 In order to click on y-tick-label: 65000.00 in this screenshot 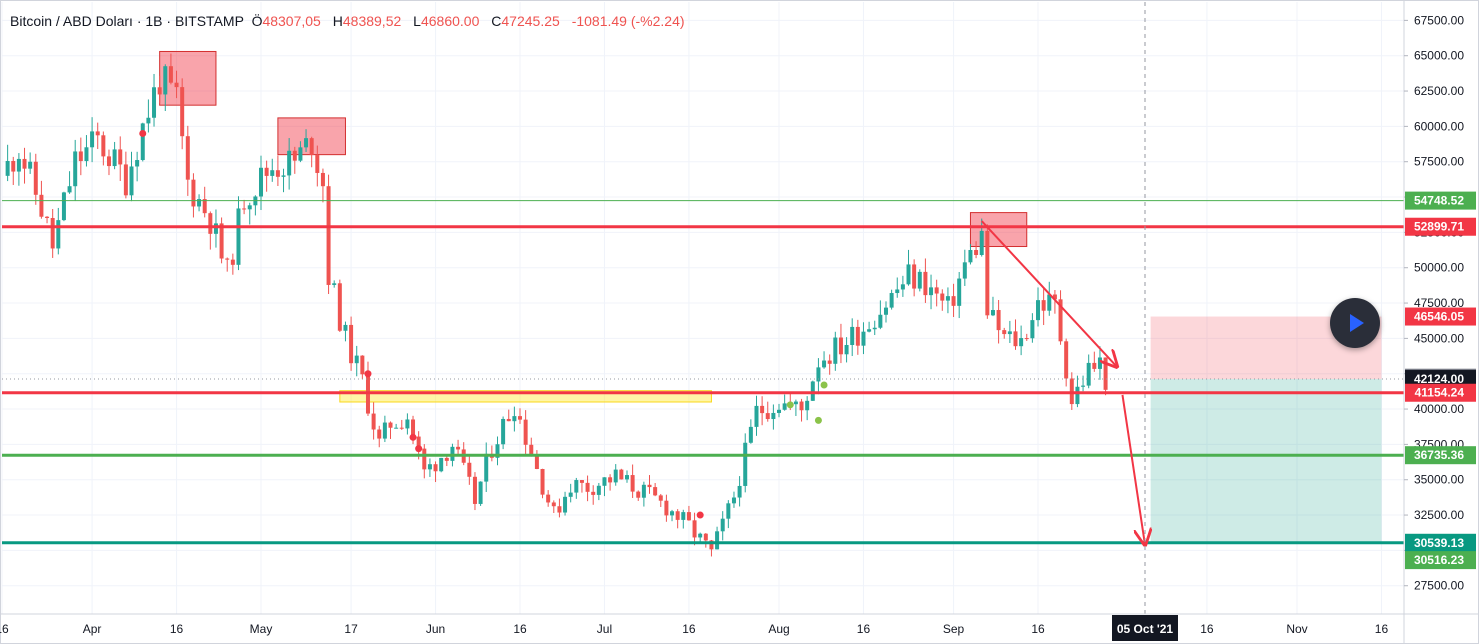, I will do `click(1439, 56)`.